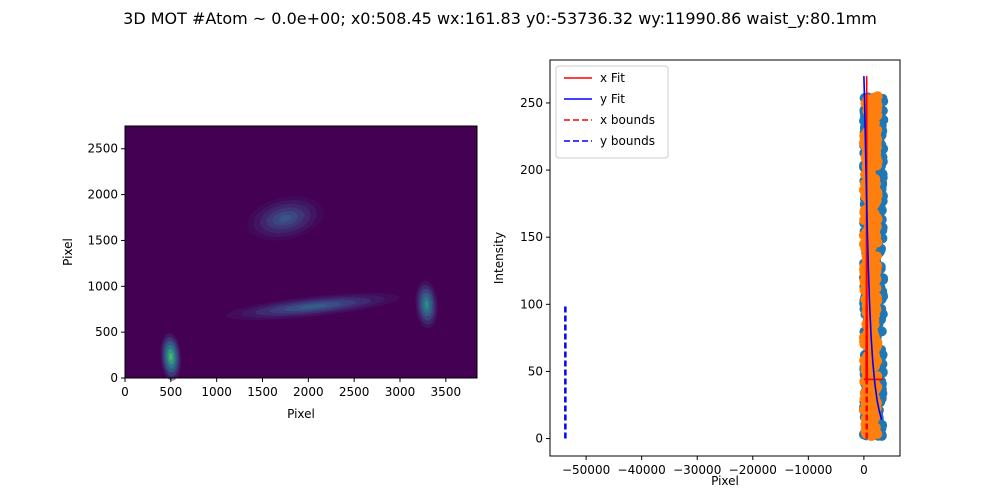 This screenshot has width=1000, height=500. What do you see at coordinates (535, 371) in the screenshot?
I see `y-tick-label: 50` at bounding box center [535, 371].